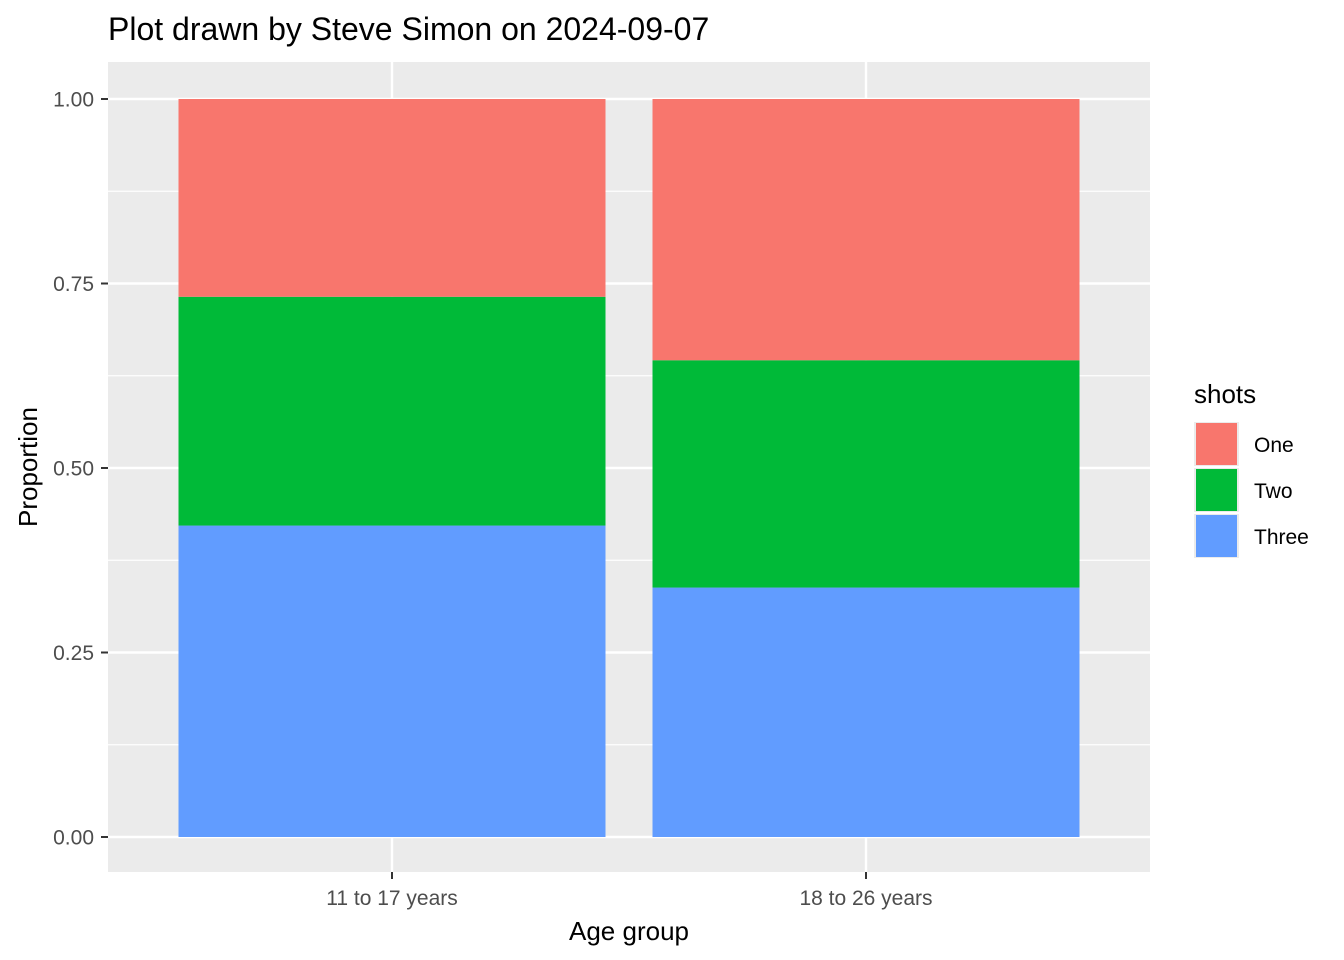  Describe the element at coordinates (1216, 490) in the screenshot. I see `legend-swatch-two` at that location.